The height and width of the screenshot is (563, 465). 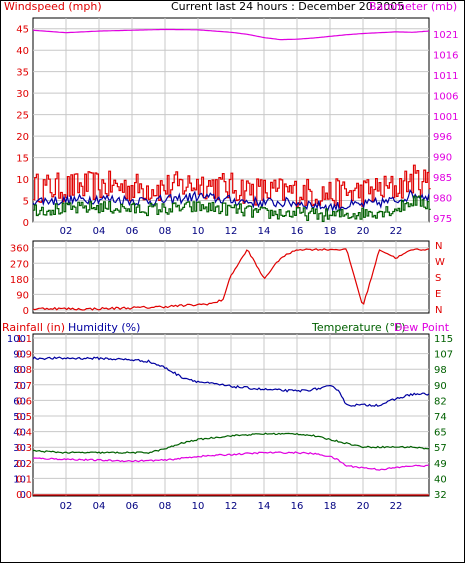 I want to click on windspeed-tick-label: 5, so click(x=26, y=202).